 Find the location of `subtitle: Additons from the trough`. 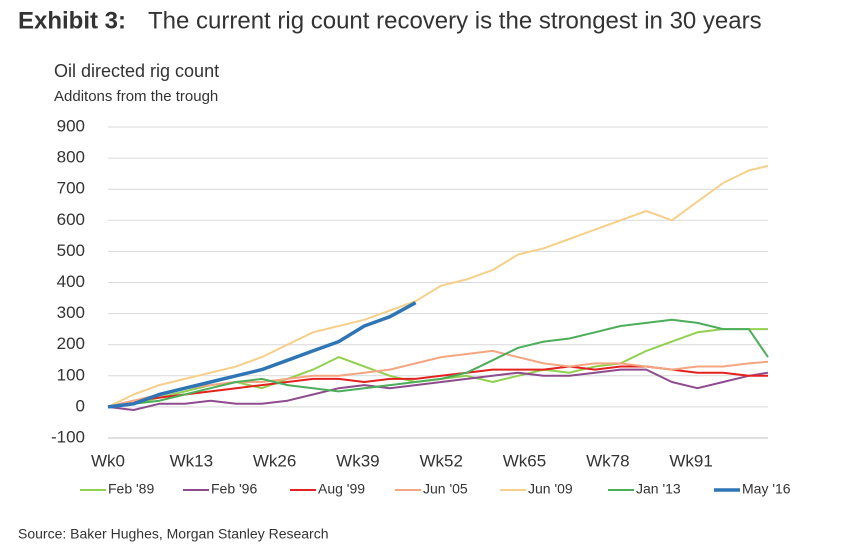

subtitle: Additons from the trough is located at coordinates (136, 96).